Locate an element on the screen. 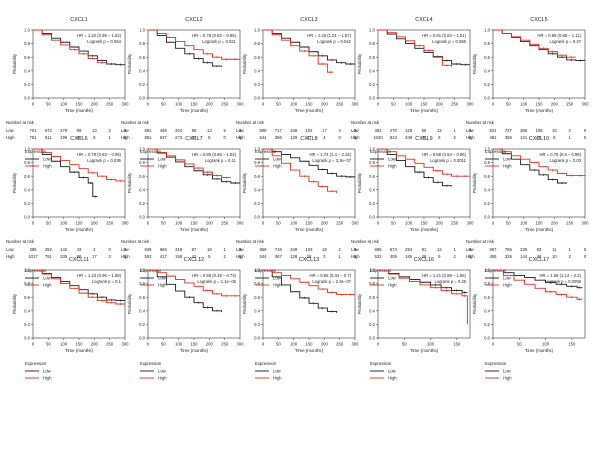 This screenshot has width=600, height=459. risk-count-high: 1040 is located at coordinates (378, 137).